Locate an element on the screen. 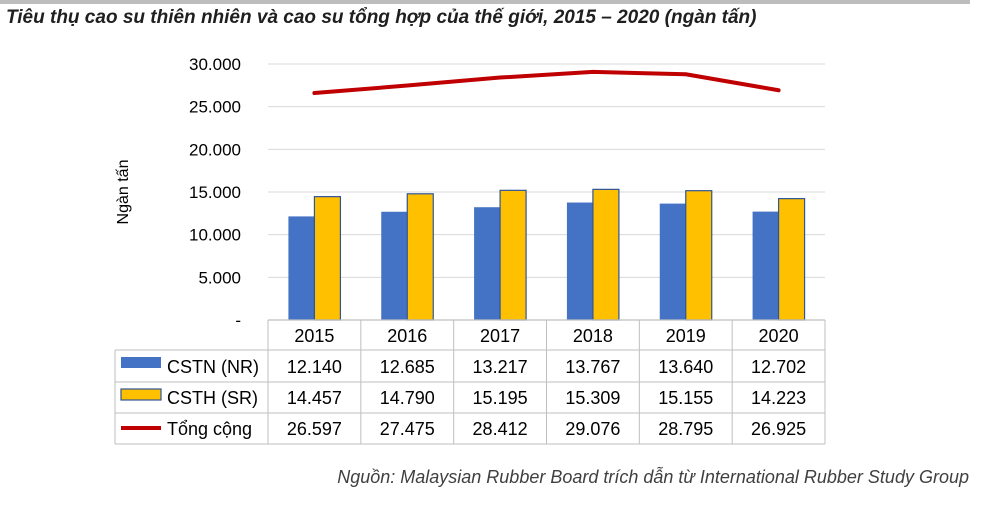 The height and width of the screenshot is (505, 985). table-cell: 15.195 is located at coordinates (500, 398).